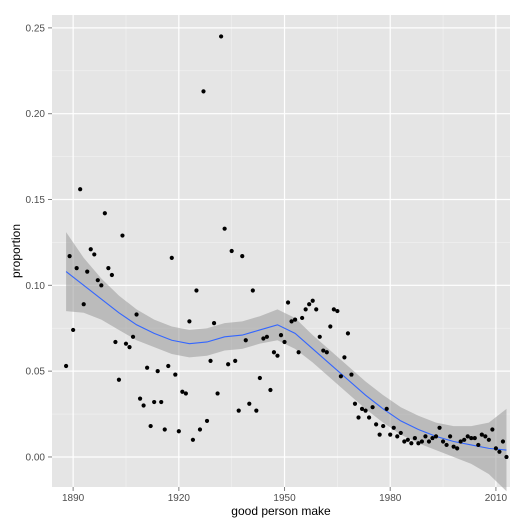 This screenshot has height=525, width=525. Describe the element at coordinates (36, 286) in the screenshot. I see `y-tick-label: 0.10` at that location.